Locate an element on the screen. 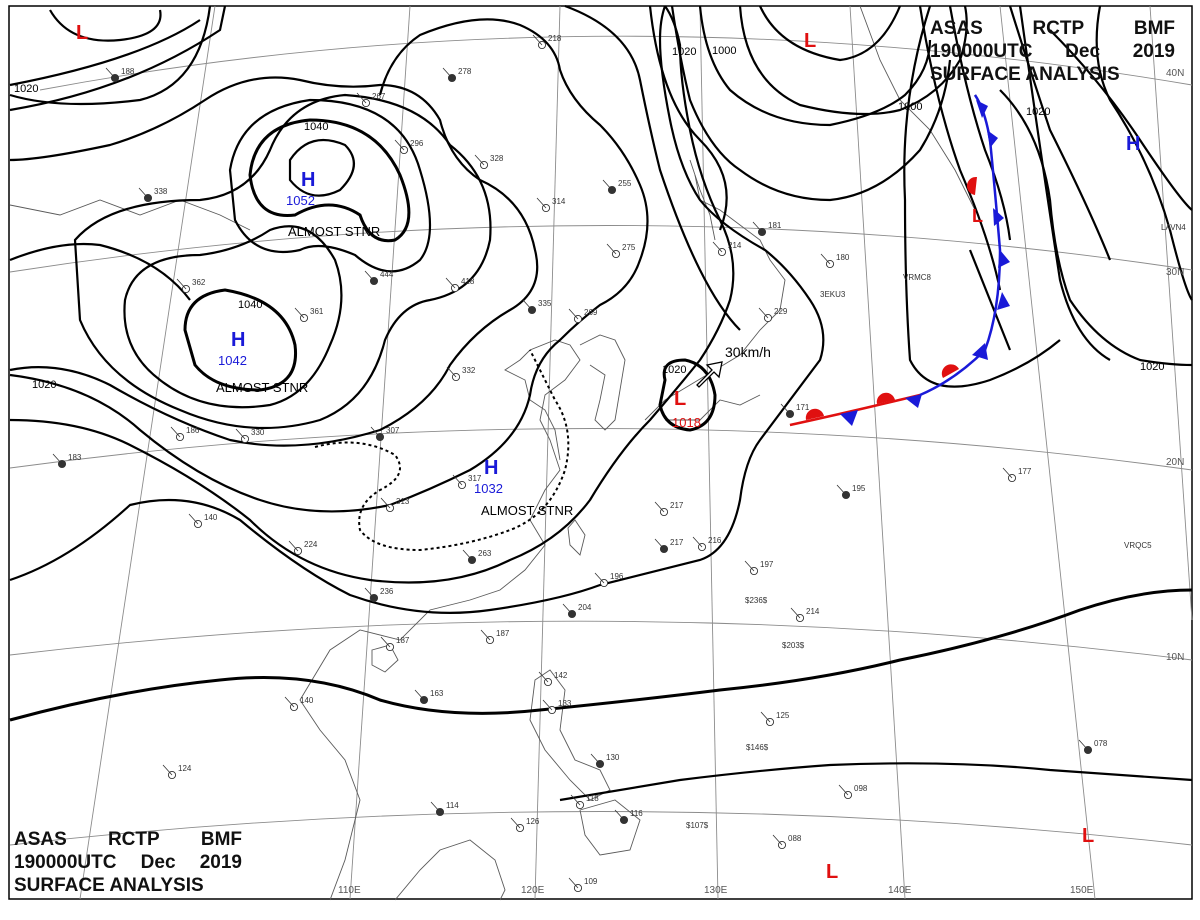 This screenshot has width=1200, height=920. station-pressure: 186 is located at coordinates (193, 430).